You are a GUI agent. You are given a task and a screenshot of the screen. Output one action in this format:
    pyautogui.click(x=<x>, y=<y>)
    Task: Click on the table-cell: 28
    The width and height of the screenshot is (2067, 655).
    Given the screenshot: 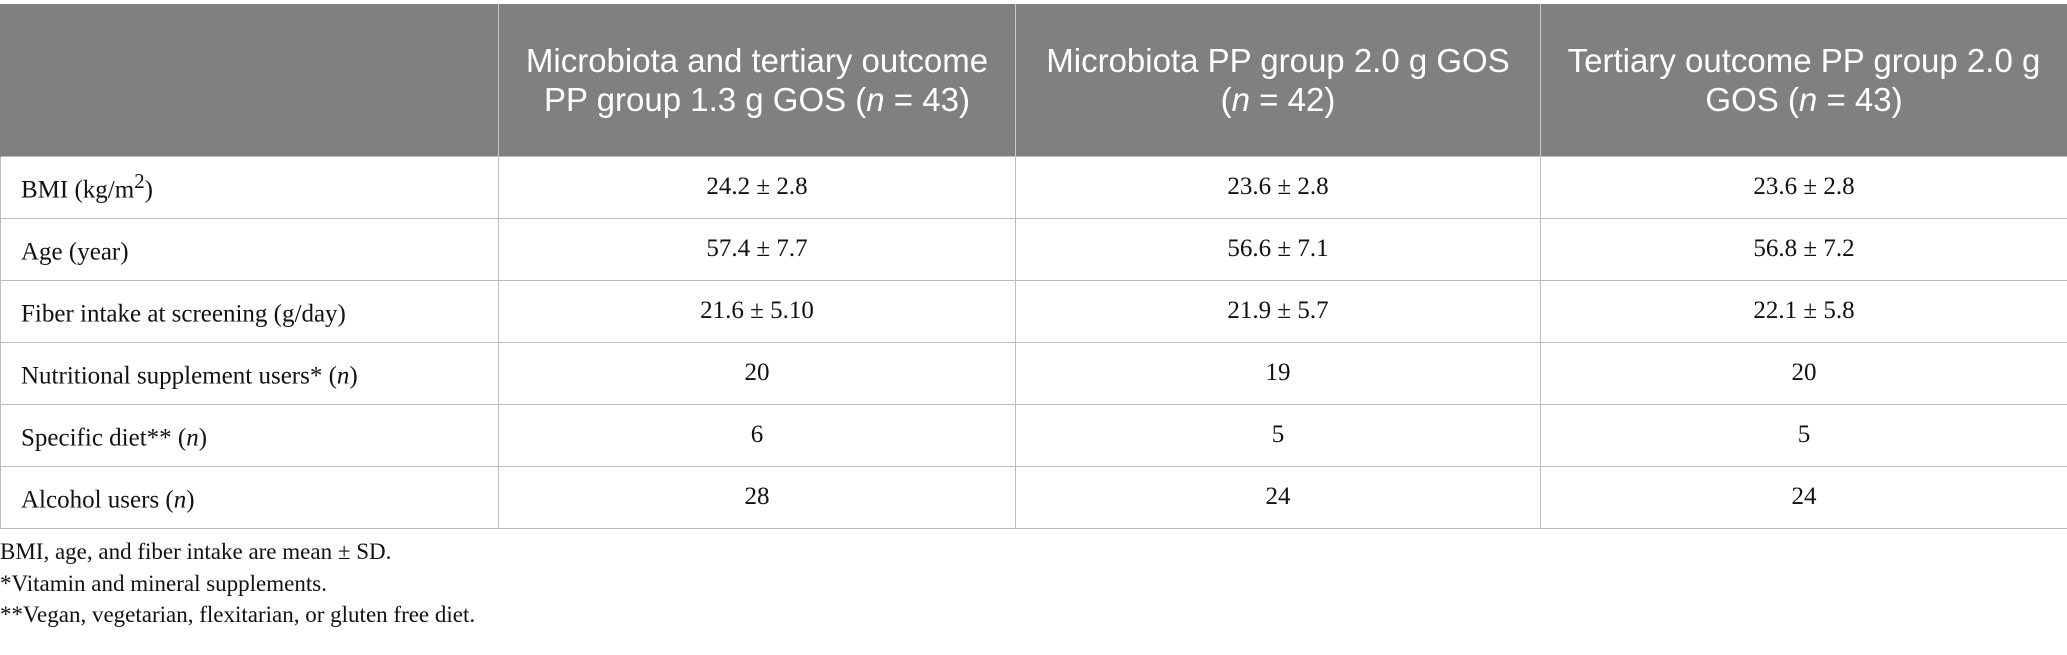 What is the action you would take?
    pyautogui.click(x=757, y=497)
    